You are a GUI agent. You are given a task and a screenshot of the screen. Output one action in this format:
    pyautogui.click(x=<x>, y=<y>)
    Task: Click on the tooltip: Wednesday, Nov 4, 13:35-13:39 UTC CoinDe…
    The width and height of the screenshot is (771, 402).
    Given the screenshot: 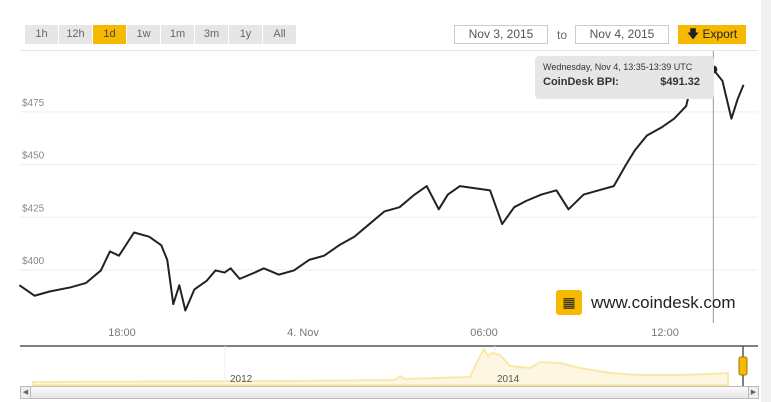 What is the action you would take?
    pyautogui.click(x=624, y=77)
    